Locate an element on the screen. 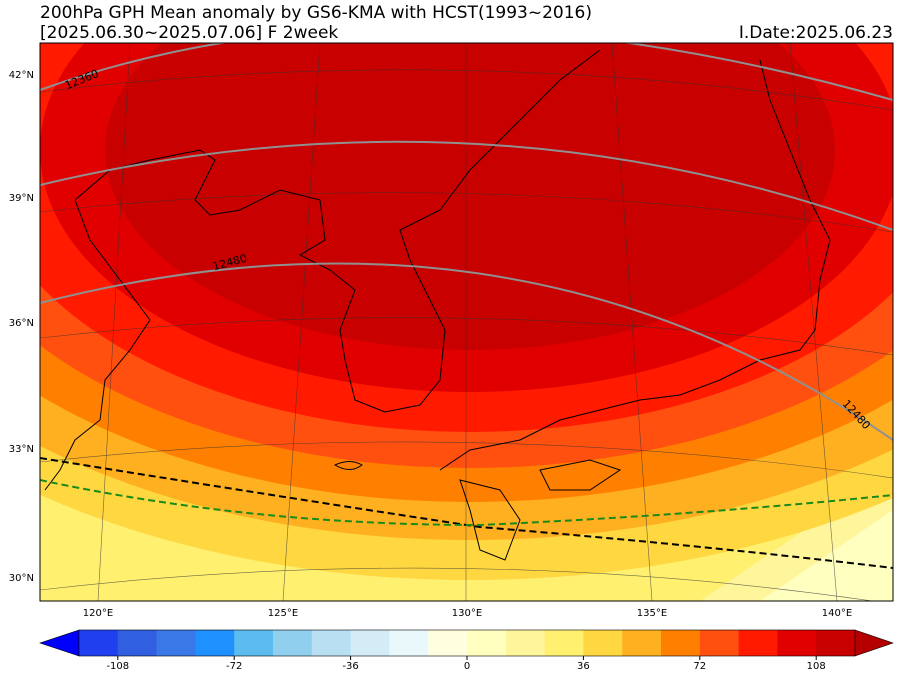 The height and width of the screenshot is (676, 900). colorbar-extend-over is located at coordinates (874, 643).